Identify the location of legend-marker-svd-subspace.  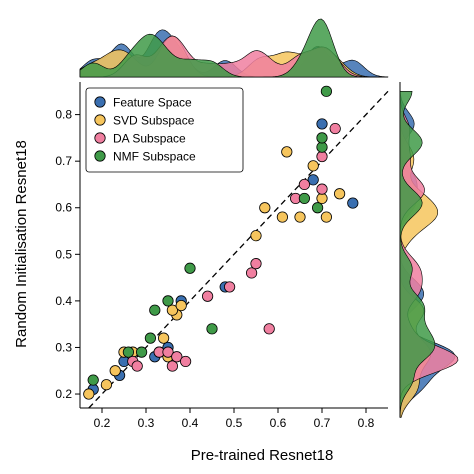
(100, 120).